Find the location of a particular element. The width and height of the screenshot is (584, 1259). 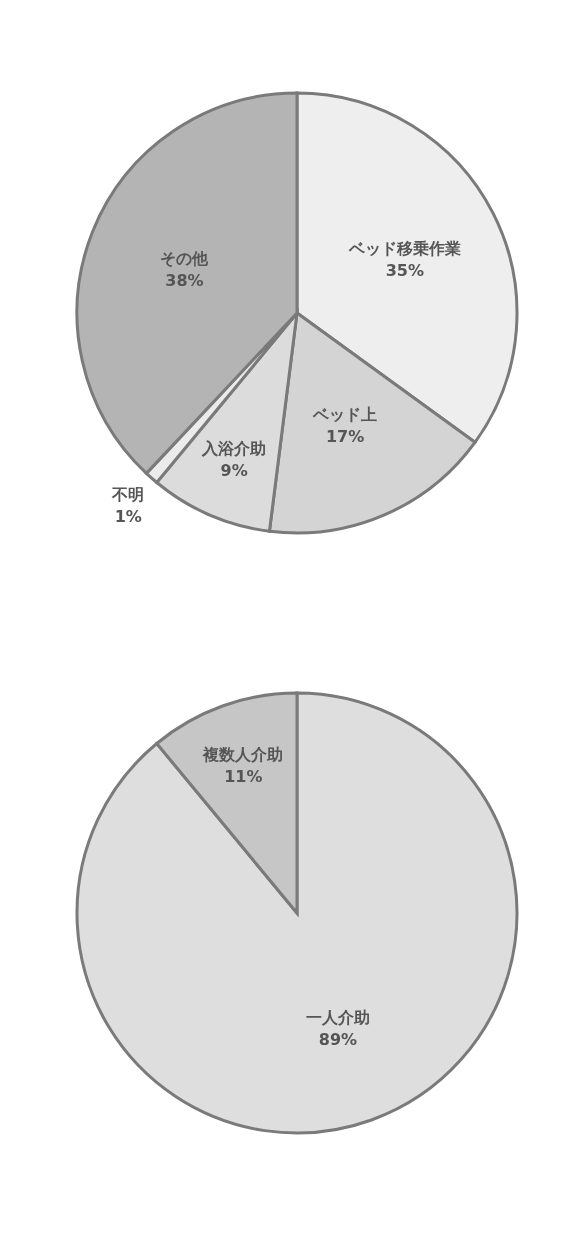

slice-label: 不明 is located at coordinates (128, 495).